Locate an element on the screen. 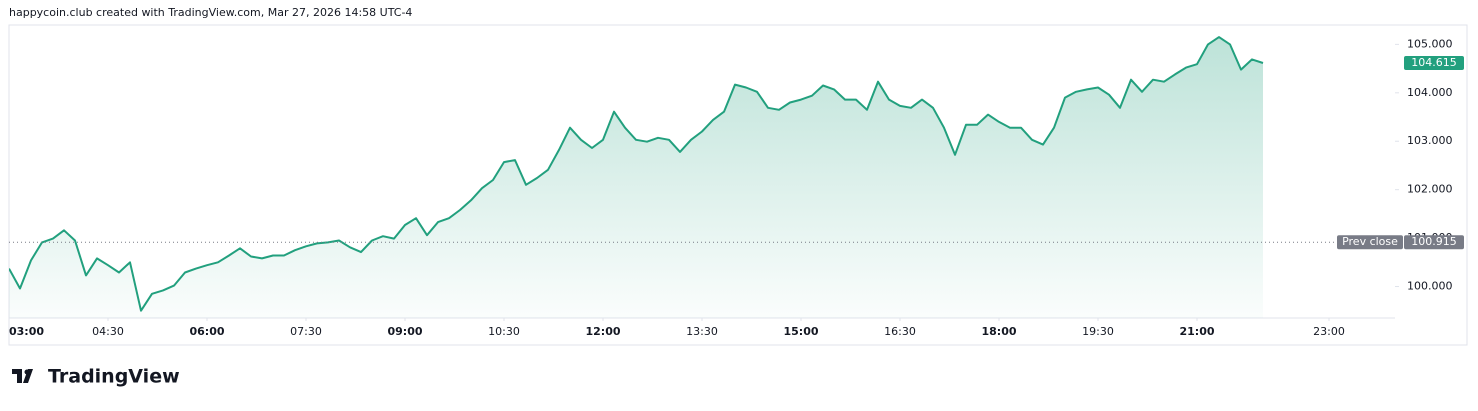 This screenshot has height=411, width=1478. y-tick-label: 100.000 is located at coordinates (1430, 286).